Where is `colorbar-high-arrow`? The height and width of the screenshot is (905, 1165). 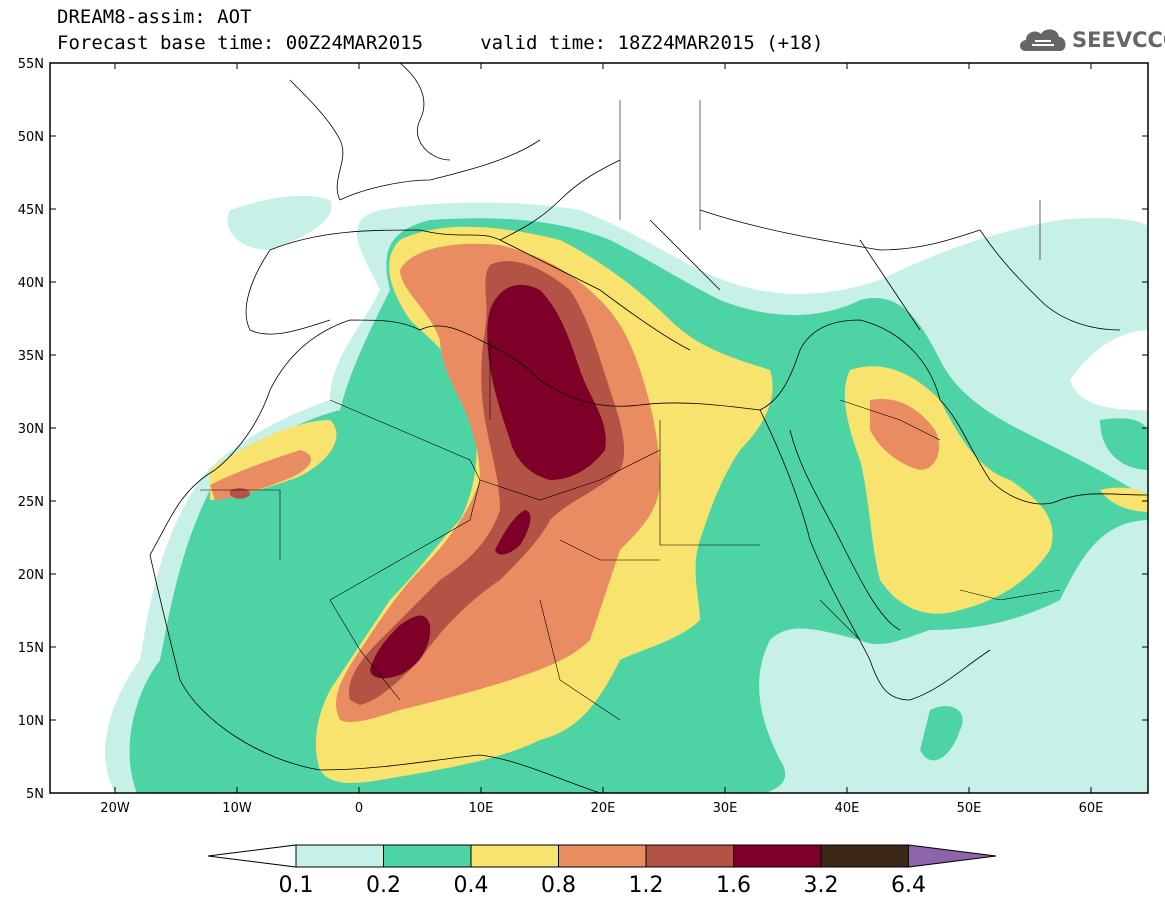
colorbar-high-arrow is located at coordinates (952, 856).